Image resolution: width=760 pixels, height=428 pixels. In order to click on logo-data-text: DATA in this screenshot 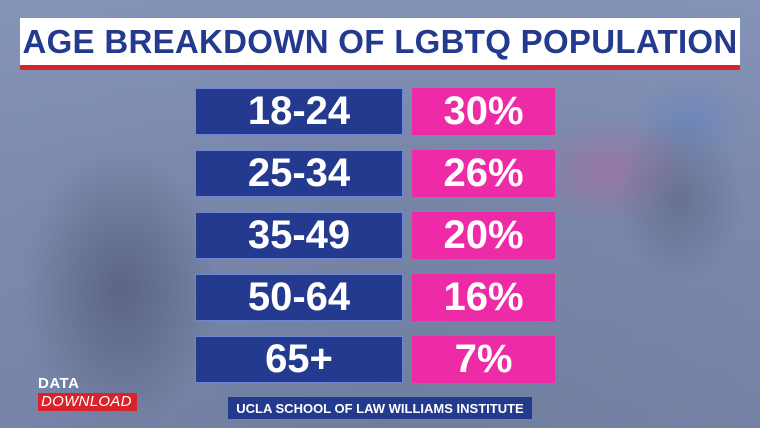, I will do `click(59, 383)`.